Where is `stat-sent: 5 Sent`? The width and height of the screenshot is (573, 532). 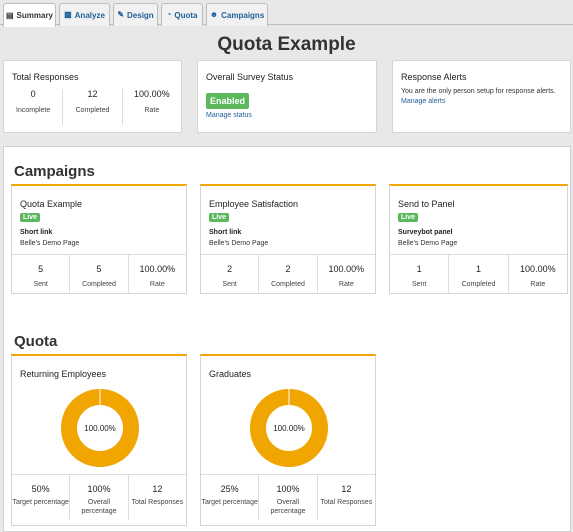 stat-sent: 5 Sent is located at coordinates (40, 274).